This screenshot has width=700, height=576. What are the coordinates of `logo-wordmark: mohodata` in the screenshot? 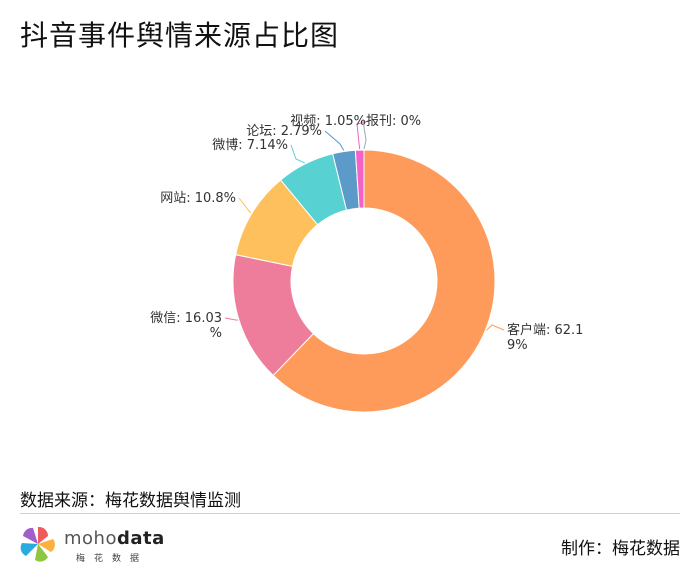 It's located at (114, 538).